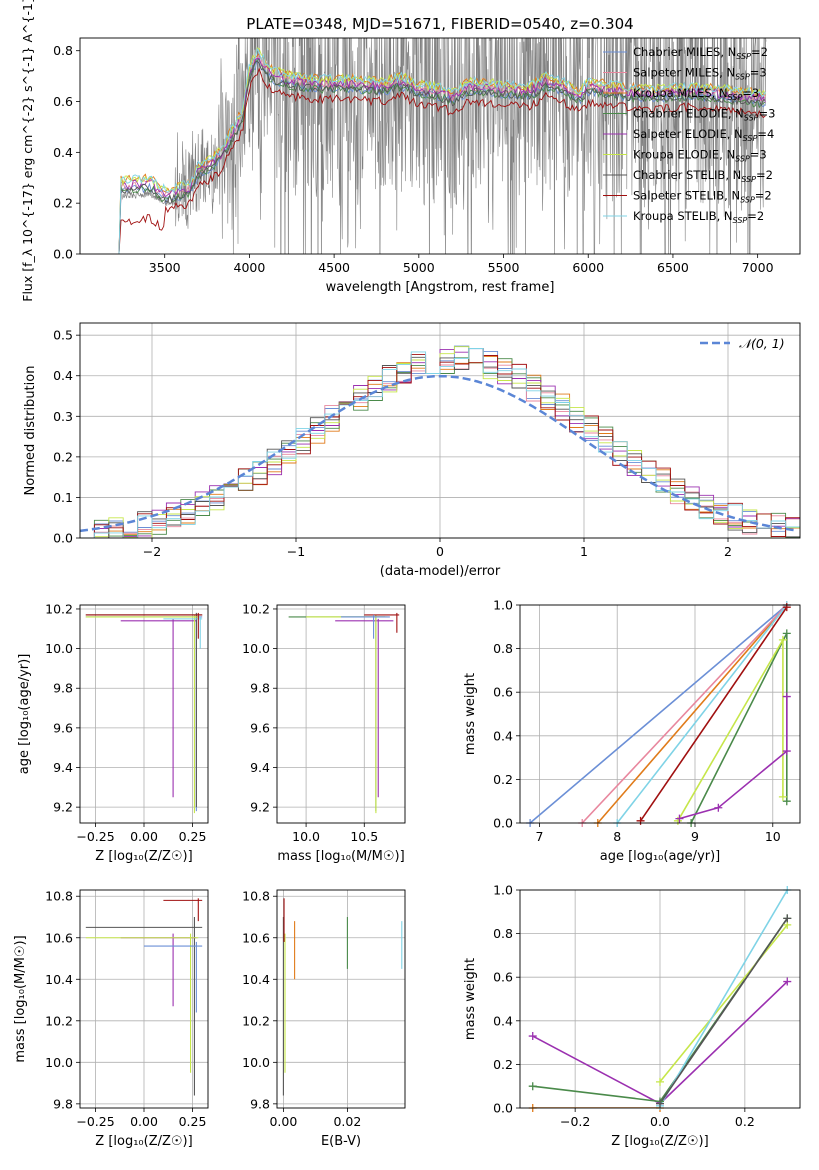 Image resolution: width=819 pixels, height=1170 pixels. Describe the element at coordinates (59, 648) in the screenshot. I see `age_vs_Z-ytick-label: 10.0` at that location.